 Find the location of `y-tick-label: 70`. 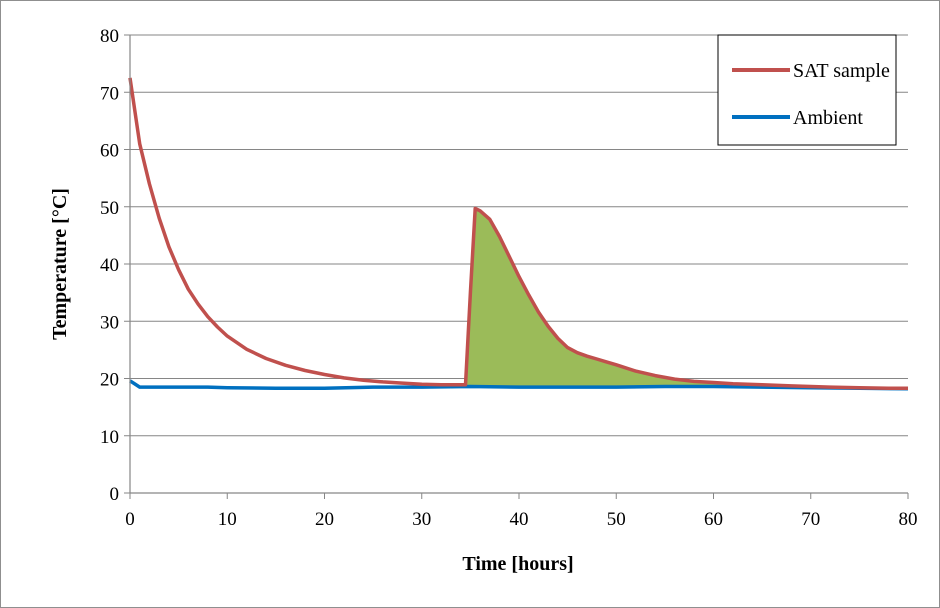

y-tick-label: 70 is located at coordinates (109, 93).